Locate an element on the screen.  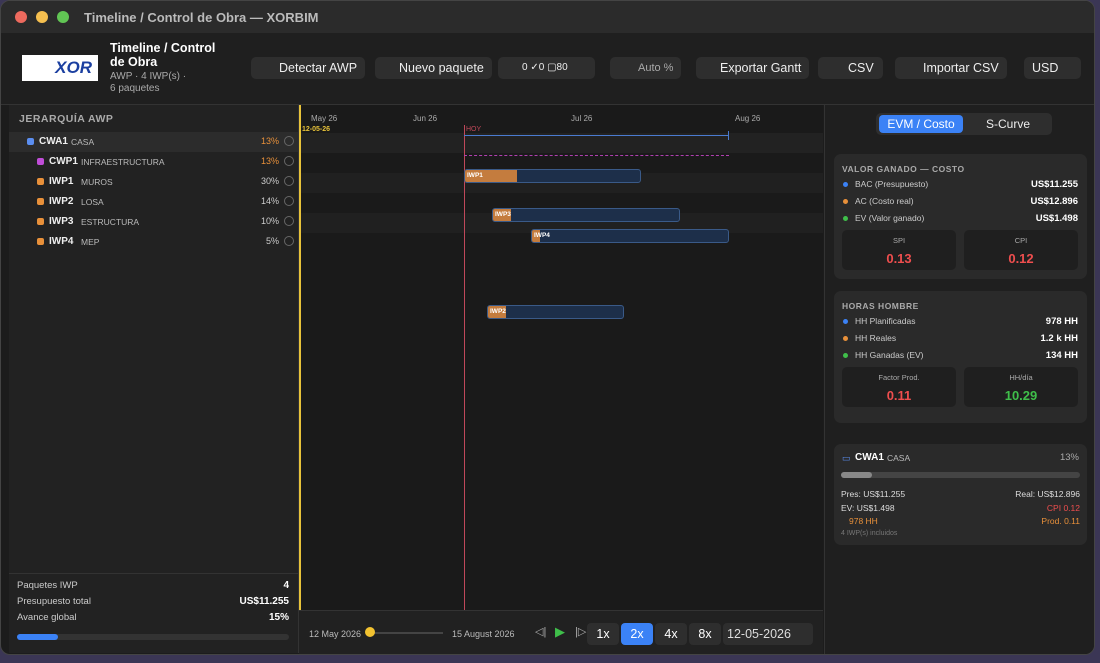
tab-active: EVM / Costo is located at coordinates (921, 124).